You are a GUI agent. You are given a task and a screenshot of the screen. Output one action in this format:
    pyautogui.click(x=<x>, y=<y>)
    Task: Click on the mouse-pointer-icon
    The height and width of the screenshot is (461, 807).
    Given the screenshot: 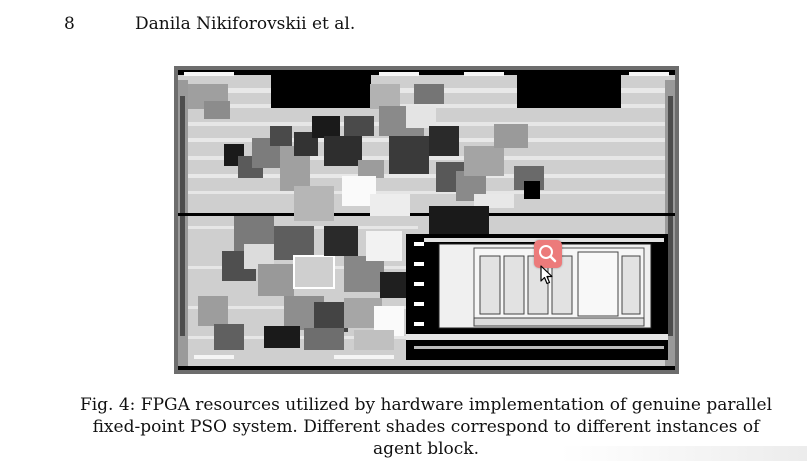 What is the action you would take?
    pyautogui.click(x=547, y=275)
    